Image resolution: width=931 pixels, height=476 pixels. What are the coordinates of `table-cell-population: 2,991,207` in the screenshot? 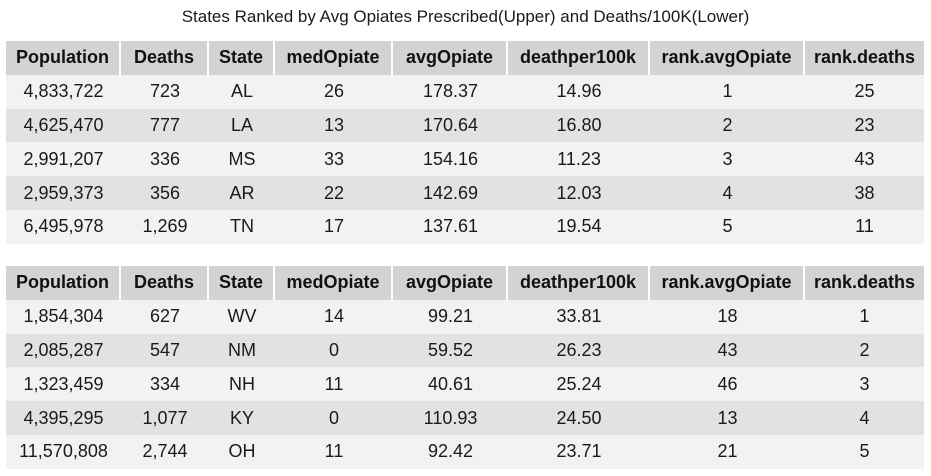 It's located at (63, 159).